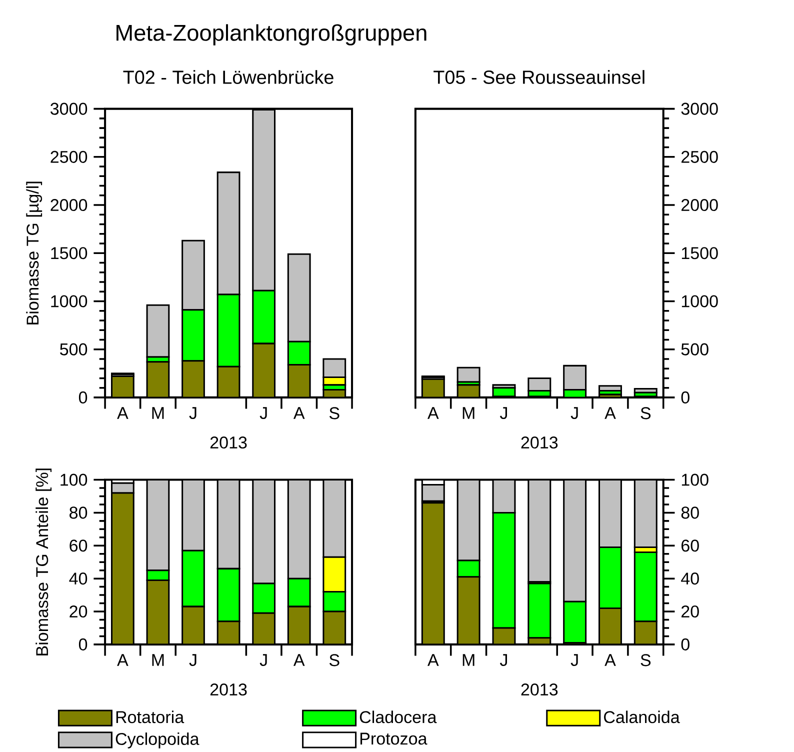 This screenshot has height=752, width=794. I want to click on legend-label: Cladocera, so click(398, 716).